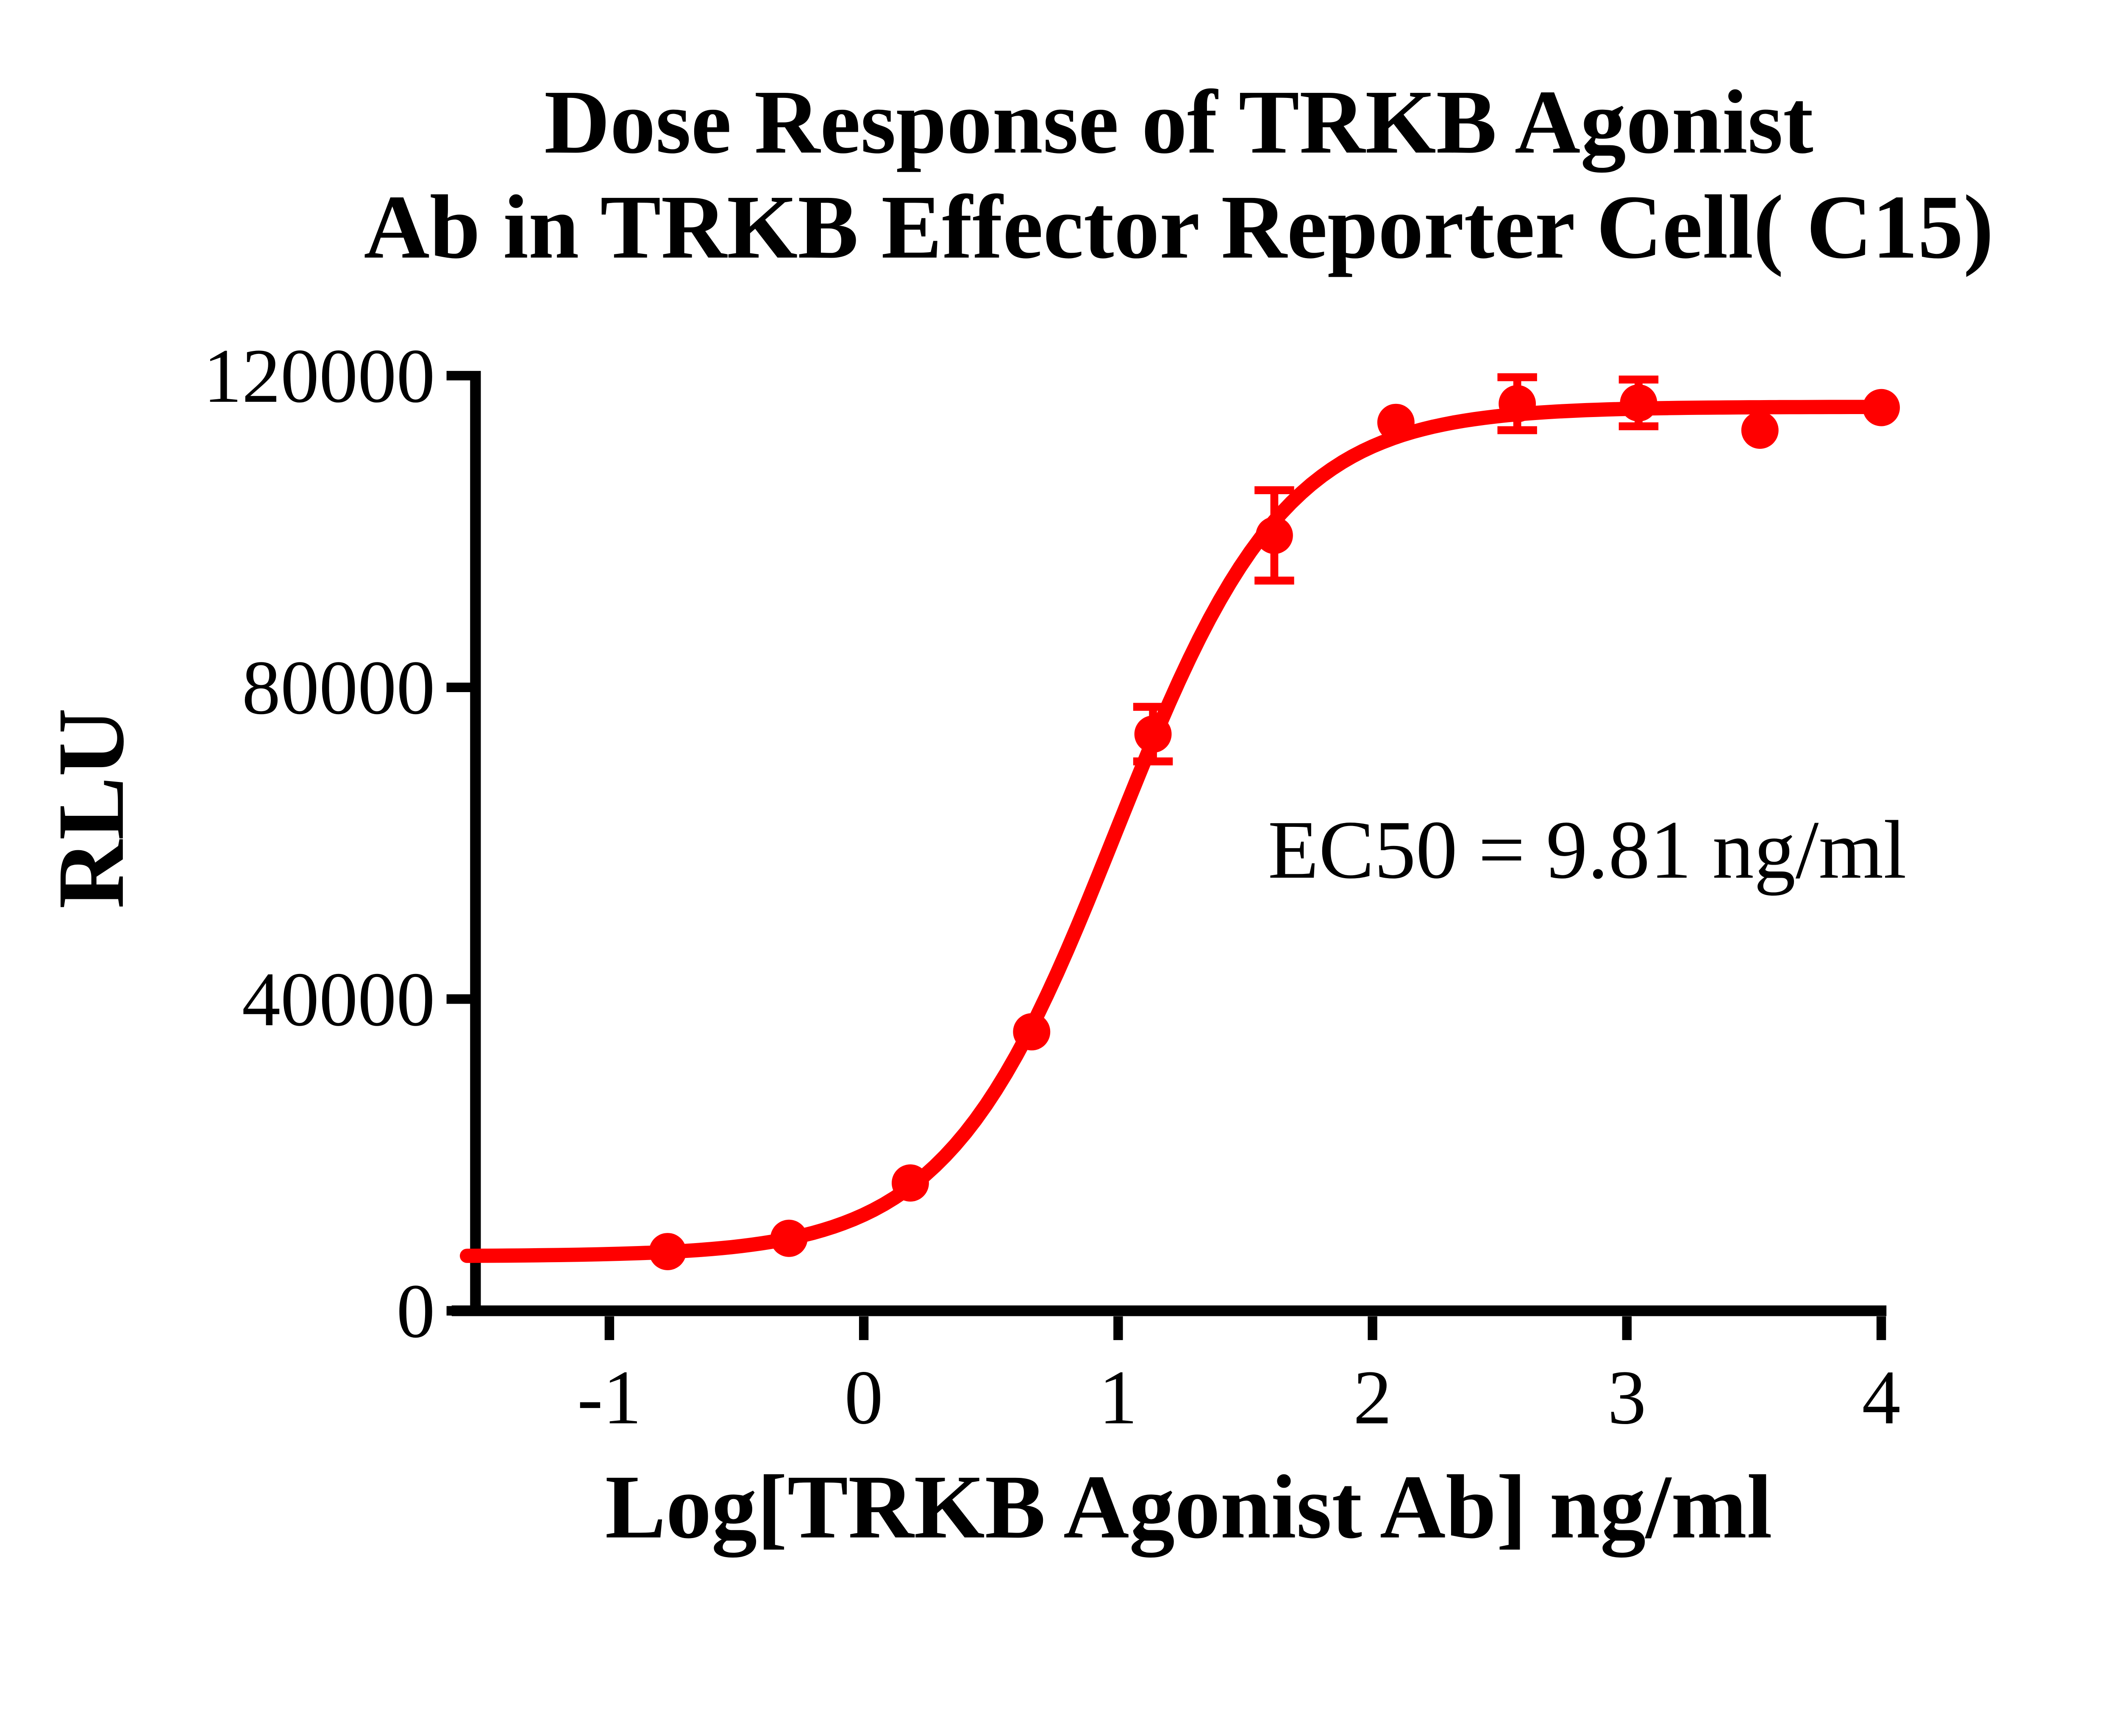 This screenshot has height=1736, width=2119. Describe the element at coordinates (864, 1397) in the screenshot. I see `x-tick-label-0: 0` at that location.